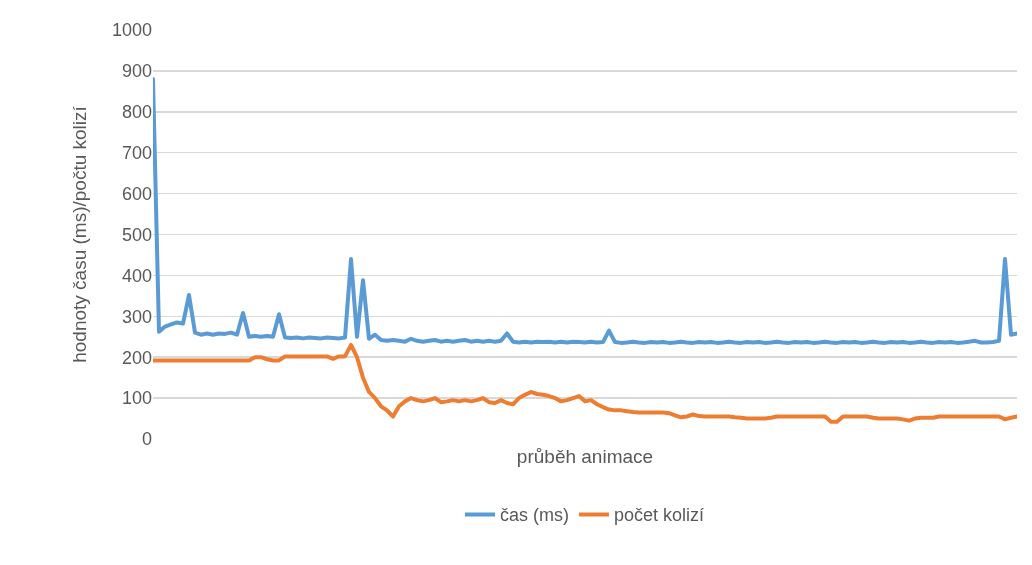 Image resolution: width=1032 pixels, height=565 pixels. What do you see at coordinates (136, 112) in the screenshot?
I see `y-tick-label: 800` at bounding box center [136, 112].